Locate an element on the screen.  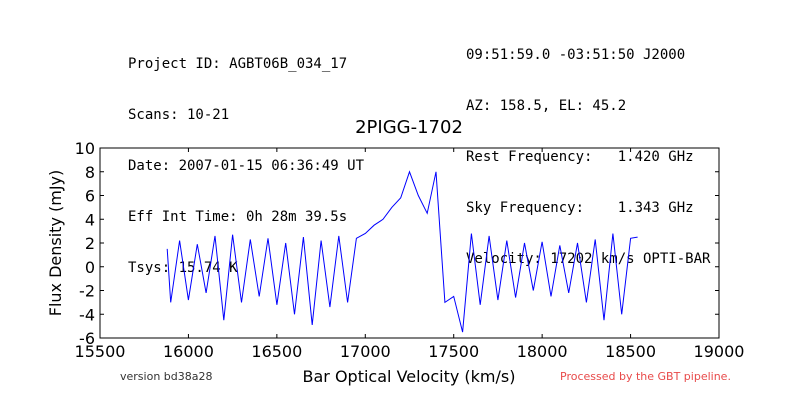
chart-title: 2PIGG-1702 is located at coordinates (409, 127).